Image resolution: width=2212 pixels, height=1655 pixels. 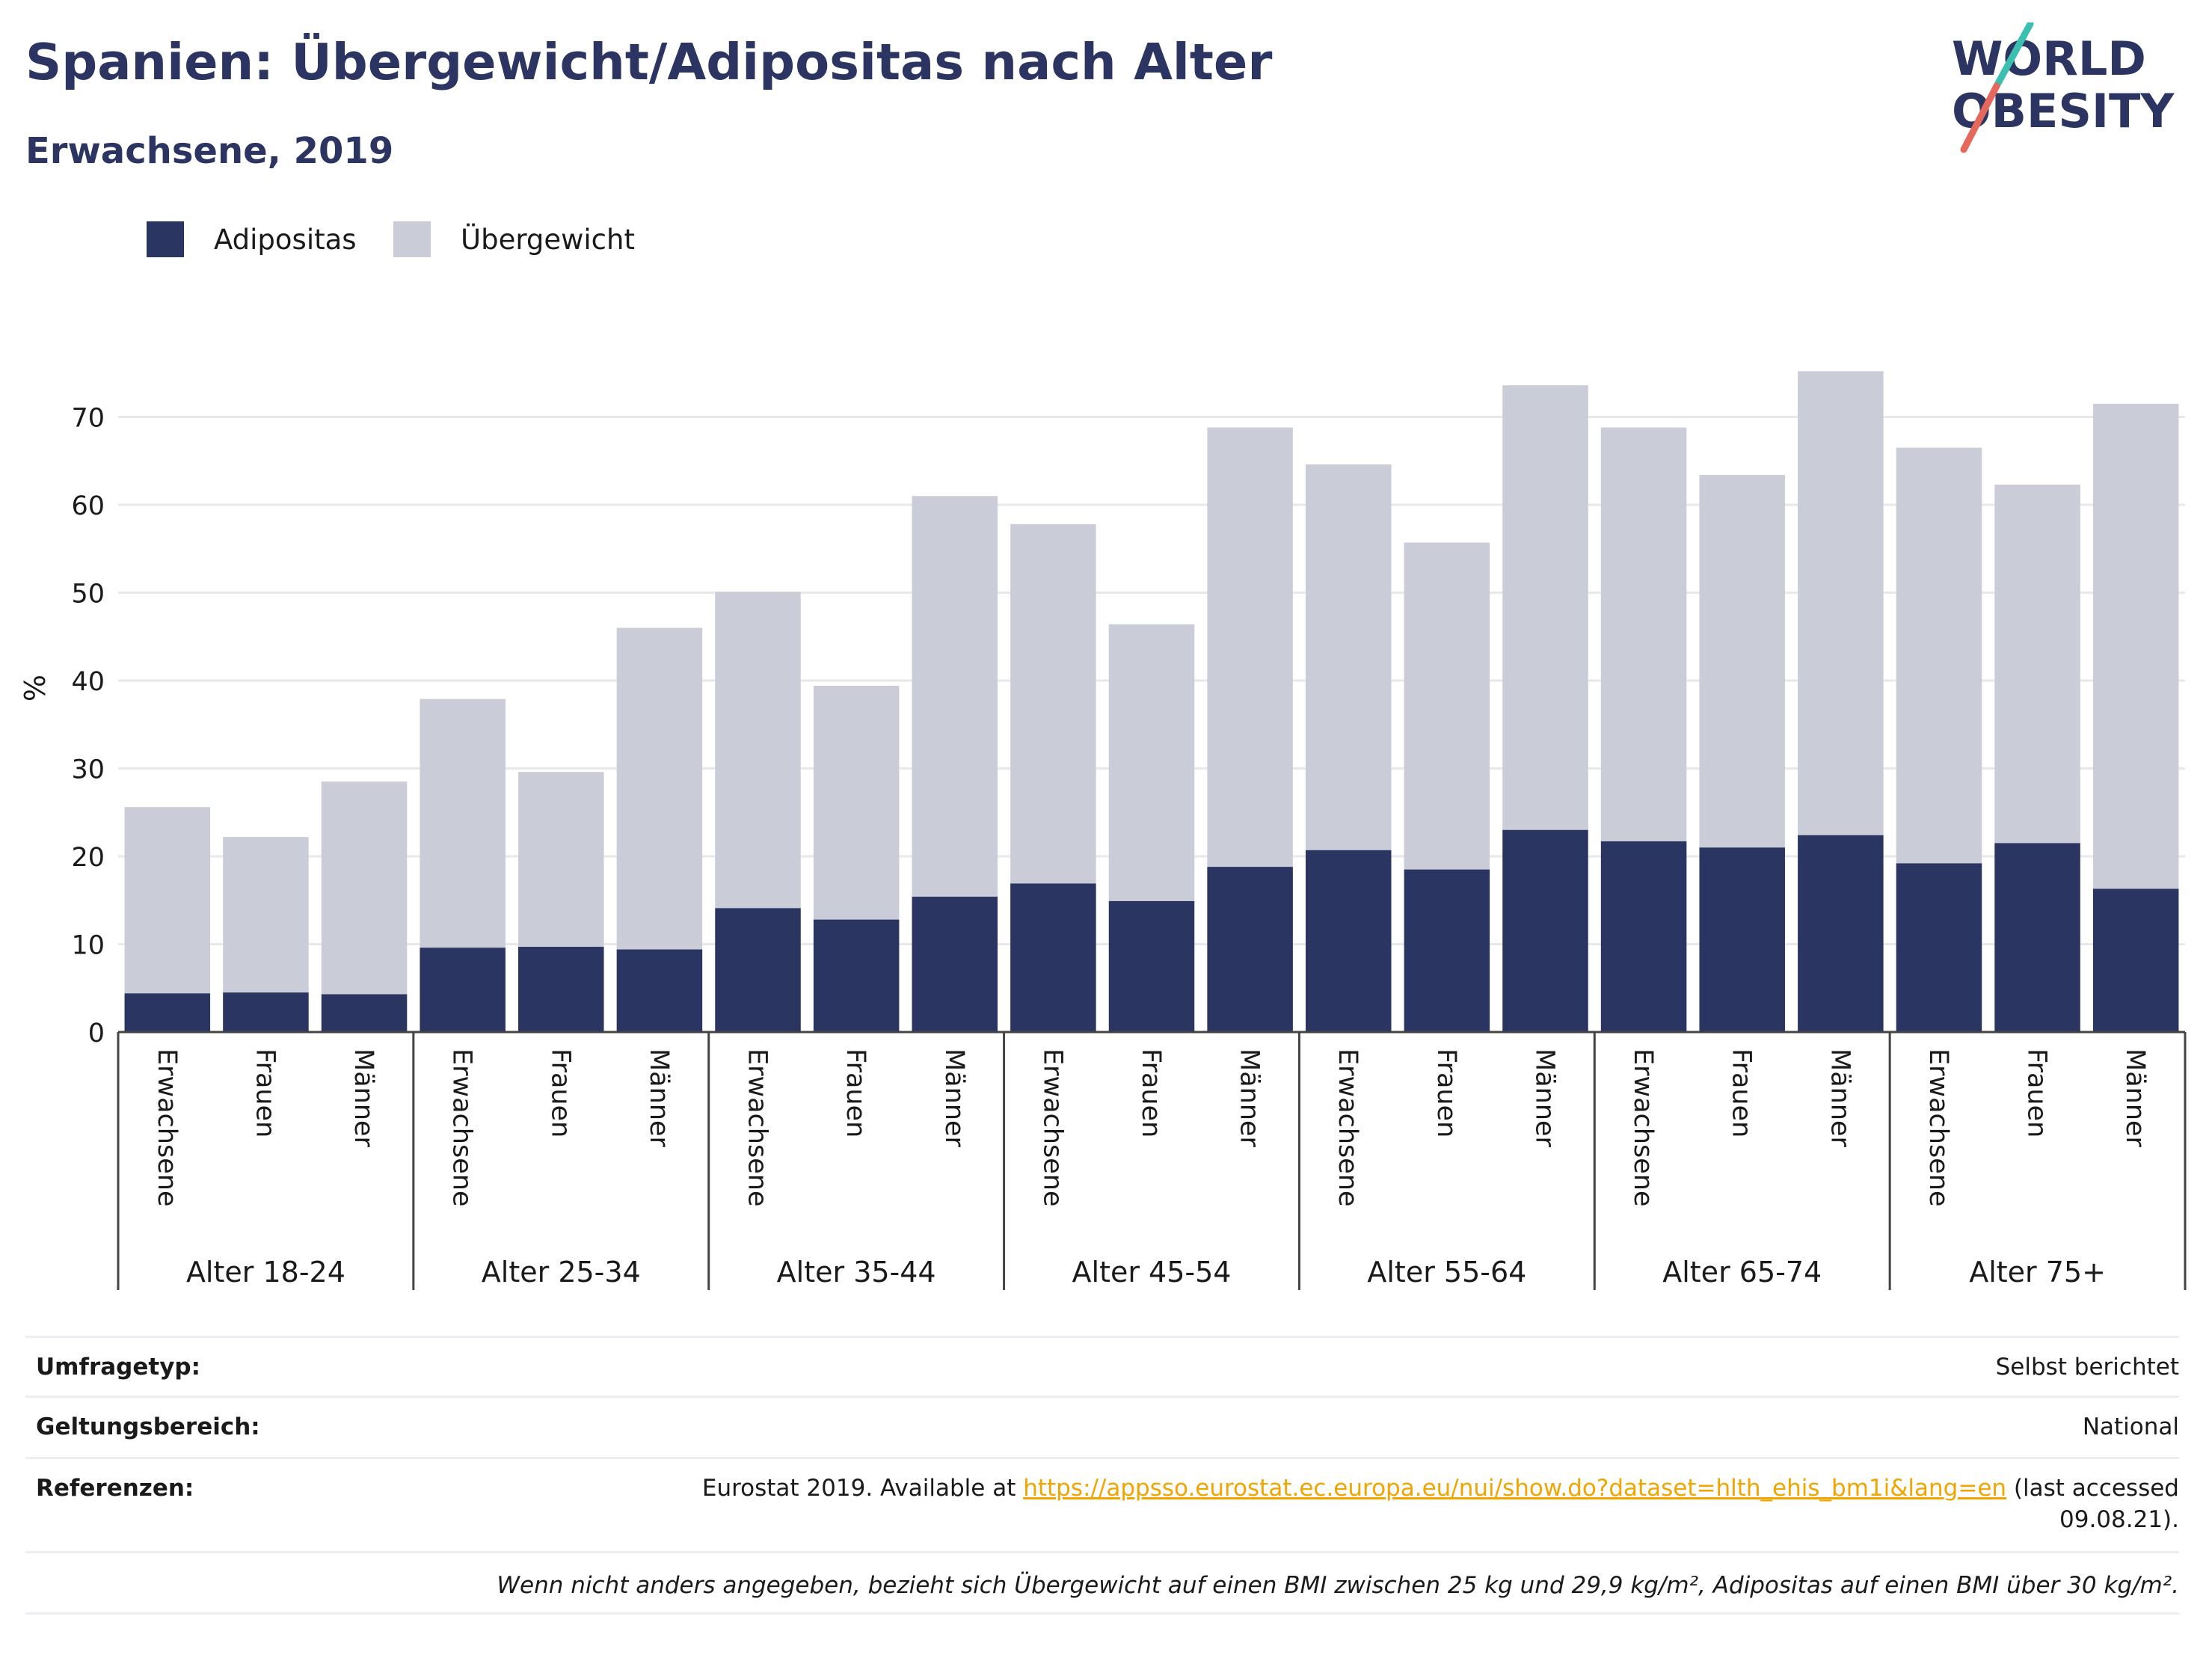 What do you see at coordinates (2063, 111) in the screenshot?
I see `logo-text-obesity: OBESITY` at bounding box center [2063, 111].